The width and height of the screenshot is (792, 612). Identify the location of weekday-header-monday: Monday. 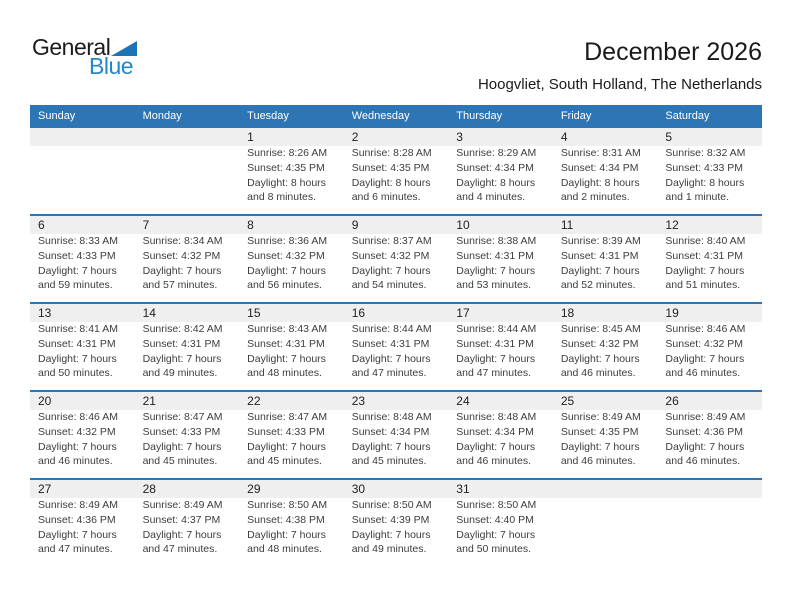
(162, 115).